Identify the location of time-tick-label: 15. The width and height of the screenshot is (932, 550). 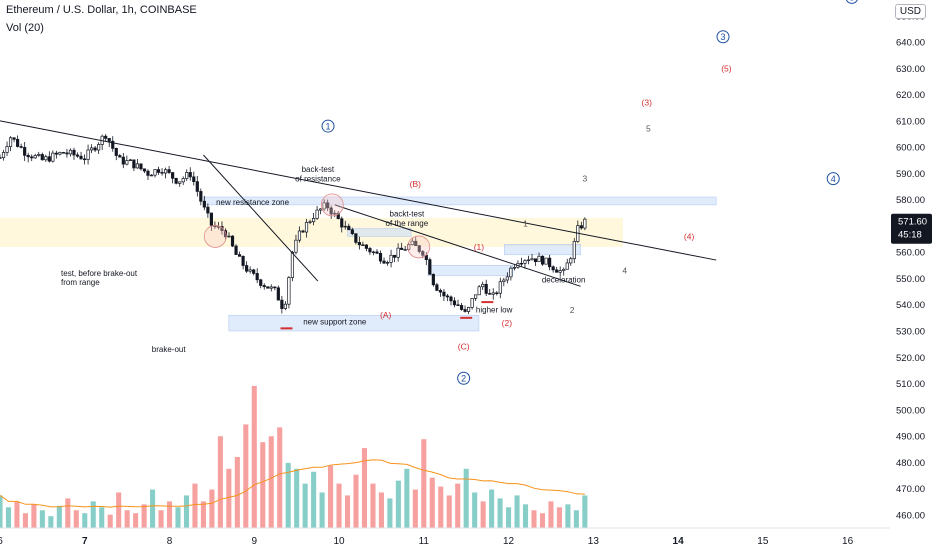
(763, 541).